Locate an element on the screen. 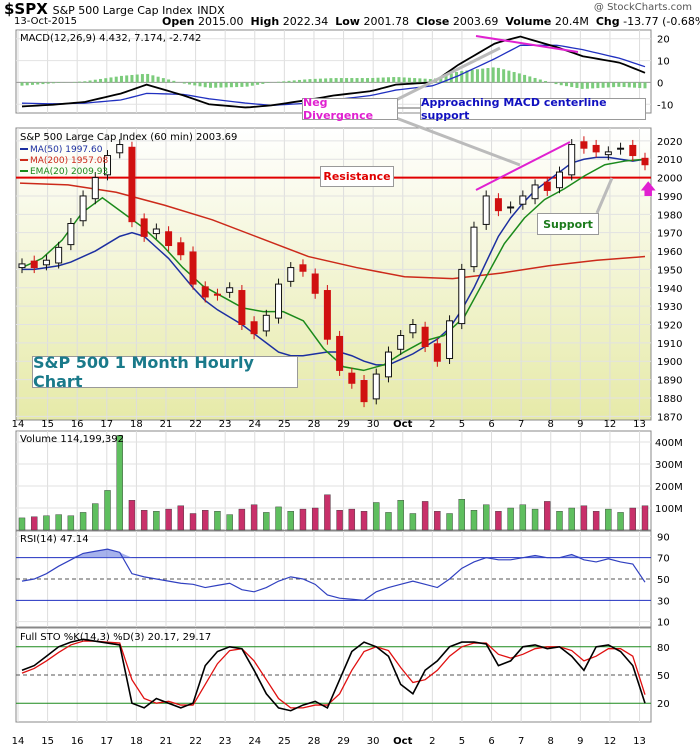 The image size is (700, 748). rsi-overbought-fill is located at coordinates (333, 553).